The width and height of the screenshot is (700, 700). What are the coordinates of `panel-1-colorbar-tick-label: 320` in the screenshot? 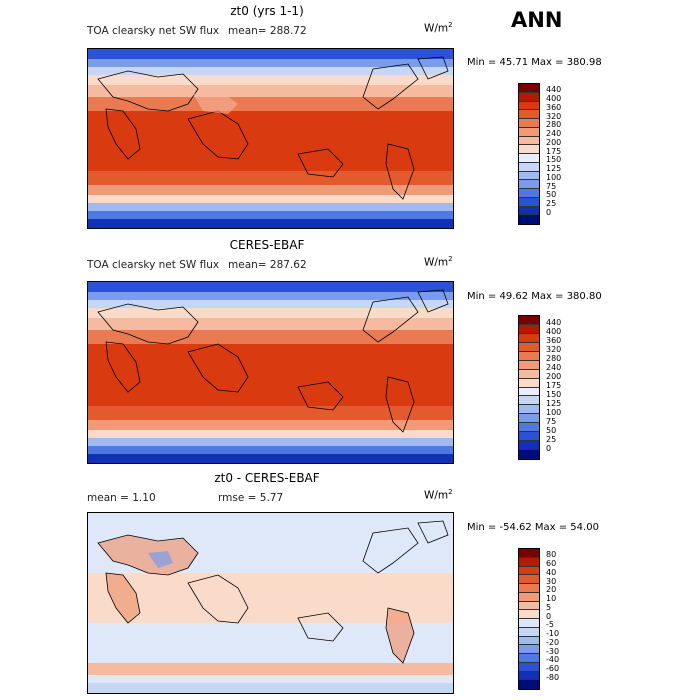 It's located at (554, 116).